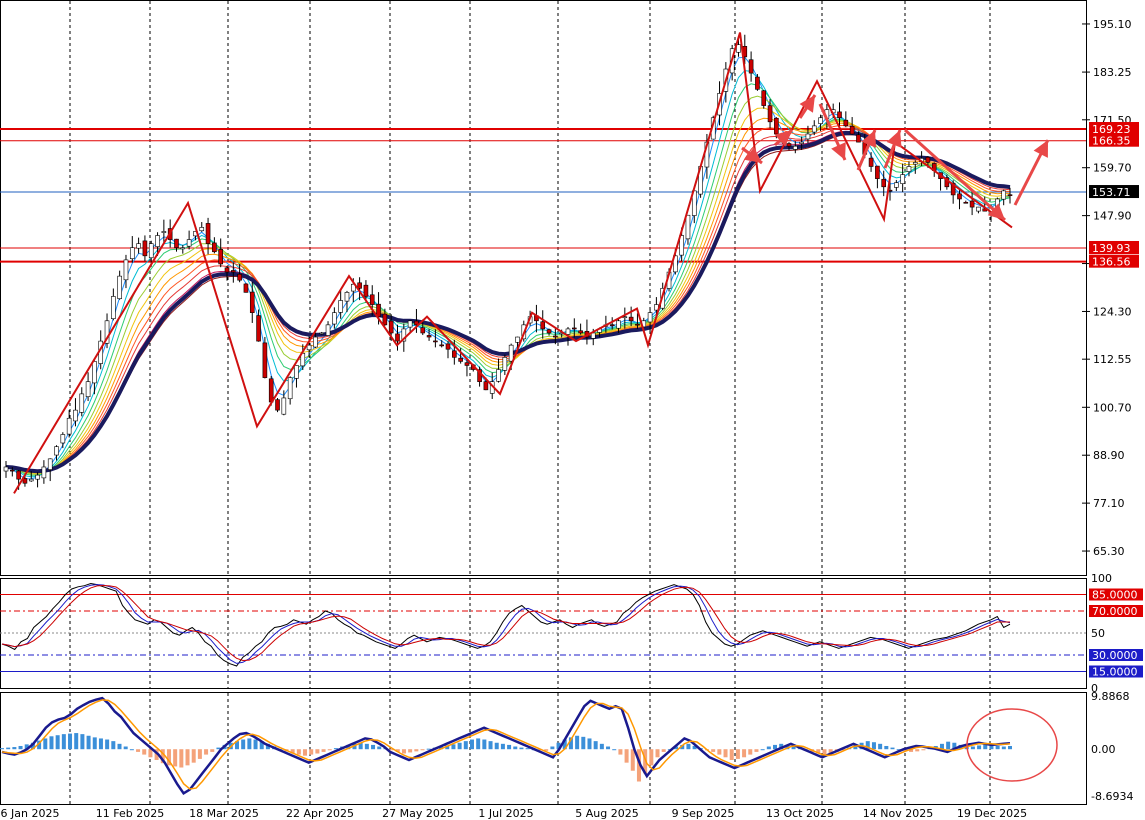  What do you see at coordinates (1094, 688) in the screenshot?
I see `rsi-tick-label: 0` at bounding box center [1094, 688].